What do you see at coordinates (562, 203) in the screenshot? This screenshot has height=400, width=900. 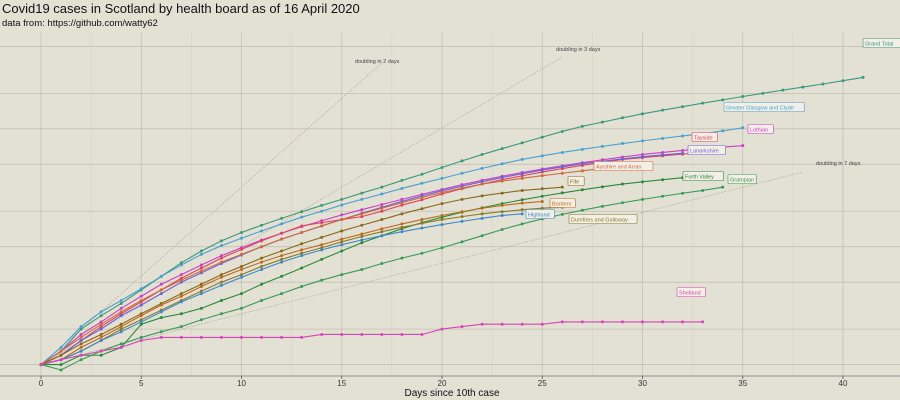 I see `series-label: Borders` at bounding box center [562, 203].